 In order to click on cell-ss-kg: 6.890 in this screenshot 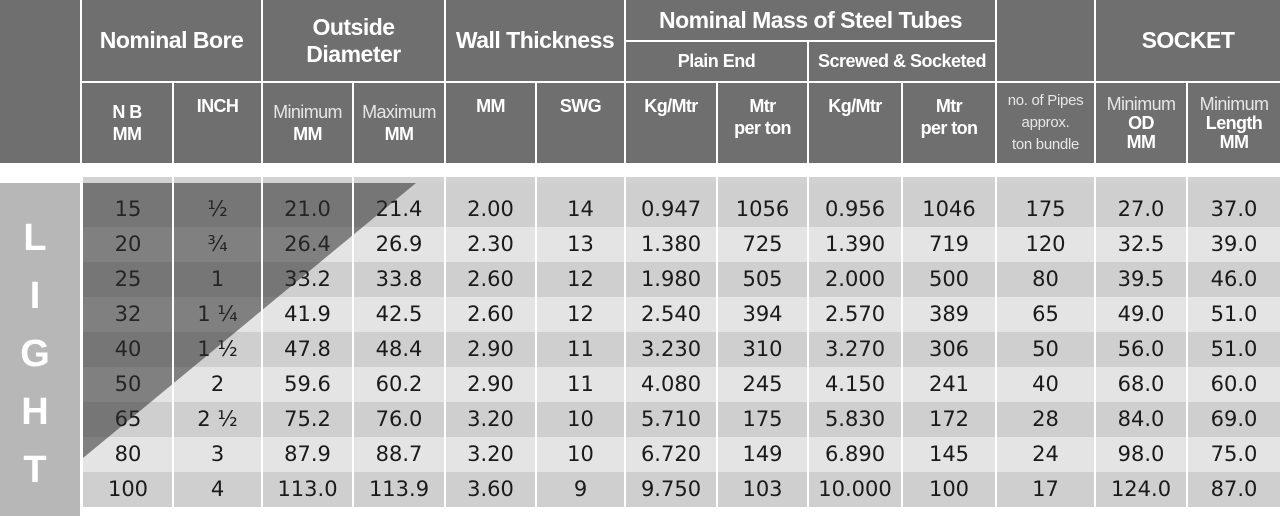, I will do `click(855, 454)`.